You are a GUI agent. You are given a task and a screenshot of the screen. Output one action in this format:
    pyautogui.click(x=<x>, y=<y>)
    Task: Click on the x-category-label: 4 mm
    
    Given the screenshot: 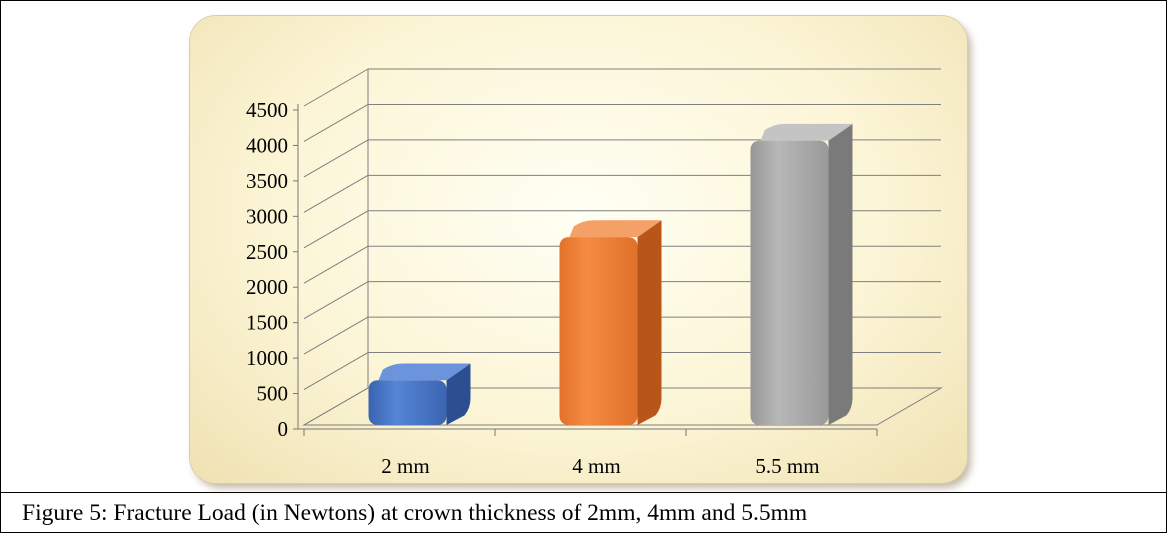 What is the action you would take?
    pyautogui.click(x=596, y=466)
    